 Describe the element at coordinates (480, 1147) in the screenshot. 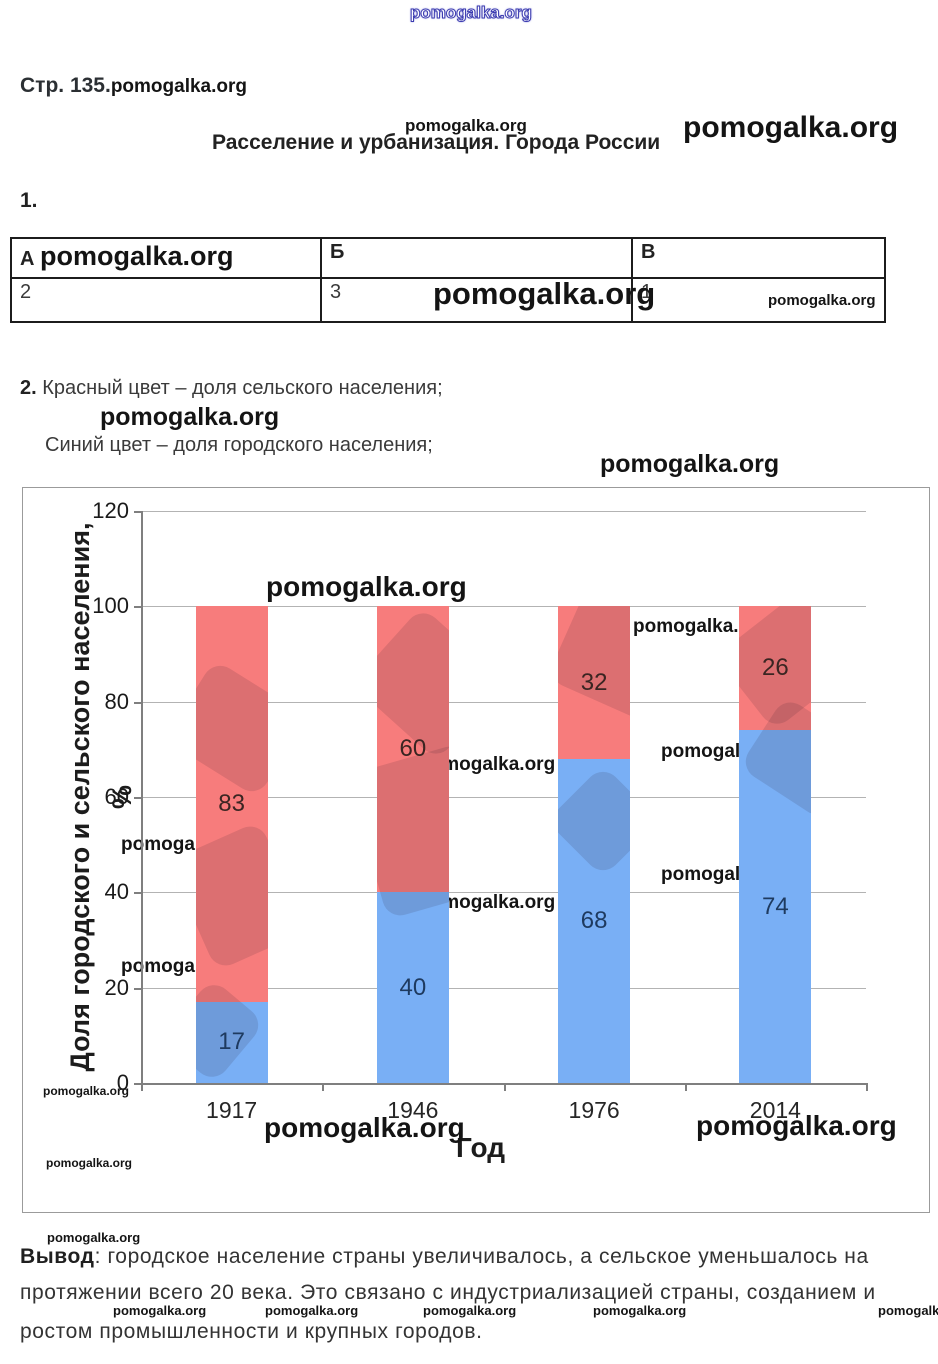

I see `x-axis-title: Год` at that location.